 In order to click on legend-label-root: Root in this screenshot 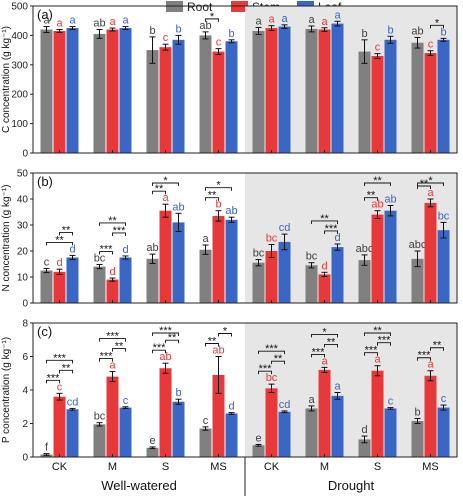, I will do `click(200, 7)`.